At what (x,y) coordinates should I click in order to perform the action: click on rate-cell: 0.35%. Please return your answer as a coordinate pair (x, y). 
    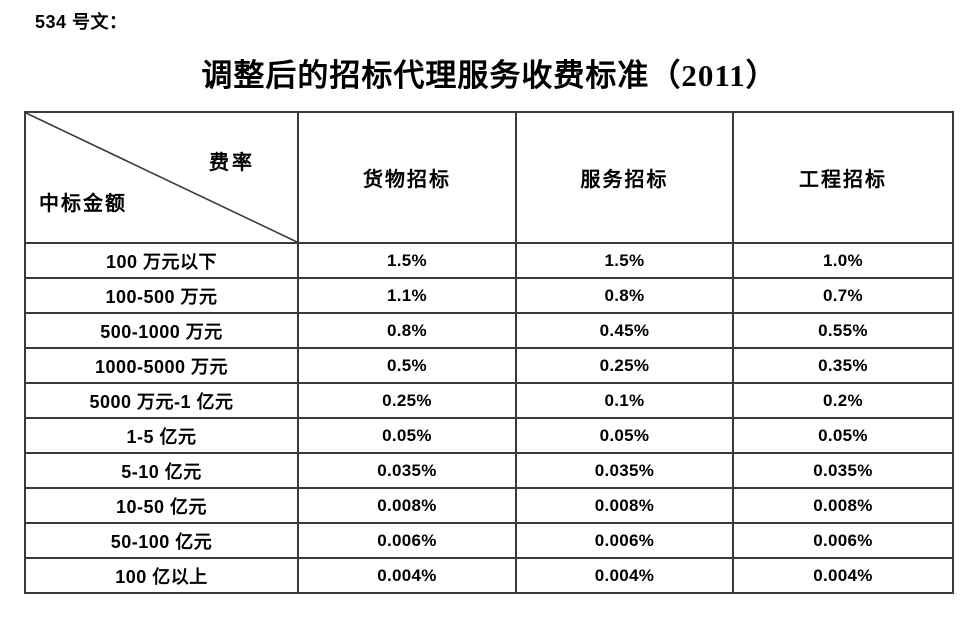
    Looking at the image, I should click on (843, 365).